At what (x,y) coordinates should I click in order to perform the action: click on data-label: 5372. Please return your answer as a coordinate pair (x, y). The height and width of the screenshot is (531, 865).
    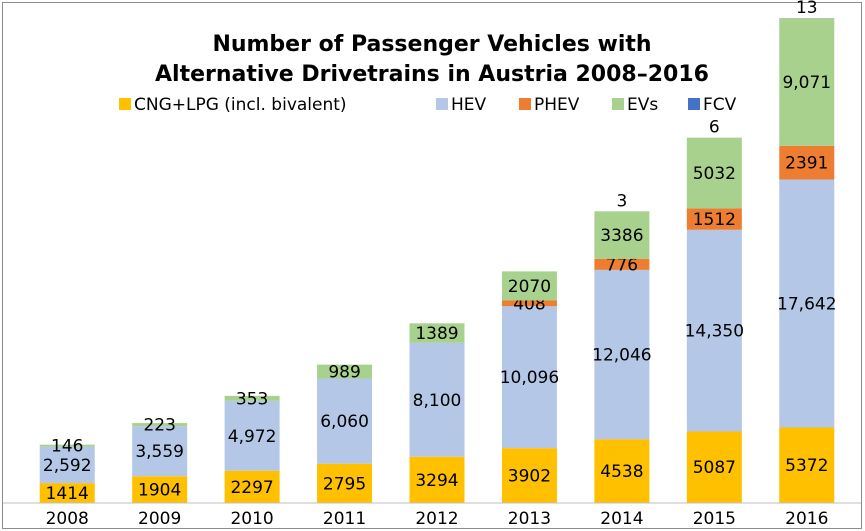
    Looking at the image, I should click on (806, 466).